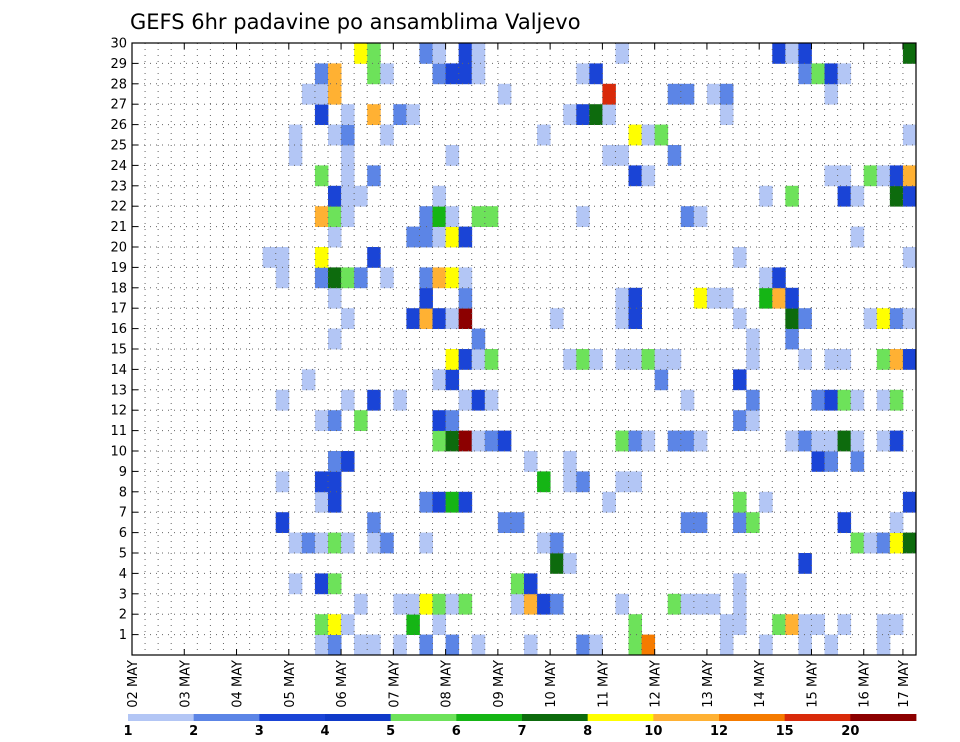 This screenshot has width=960, height=742. Describe the element at coordinates (118, 329) in the screenshot. I see `y-tick-label: 16` at that location.